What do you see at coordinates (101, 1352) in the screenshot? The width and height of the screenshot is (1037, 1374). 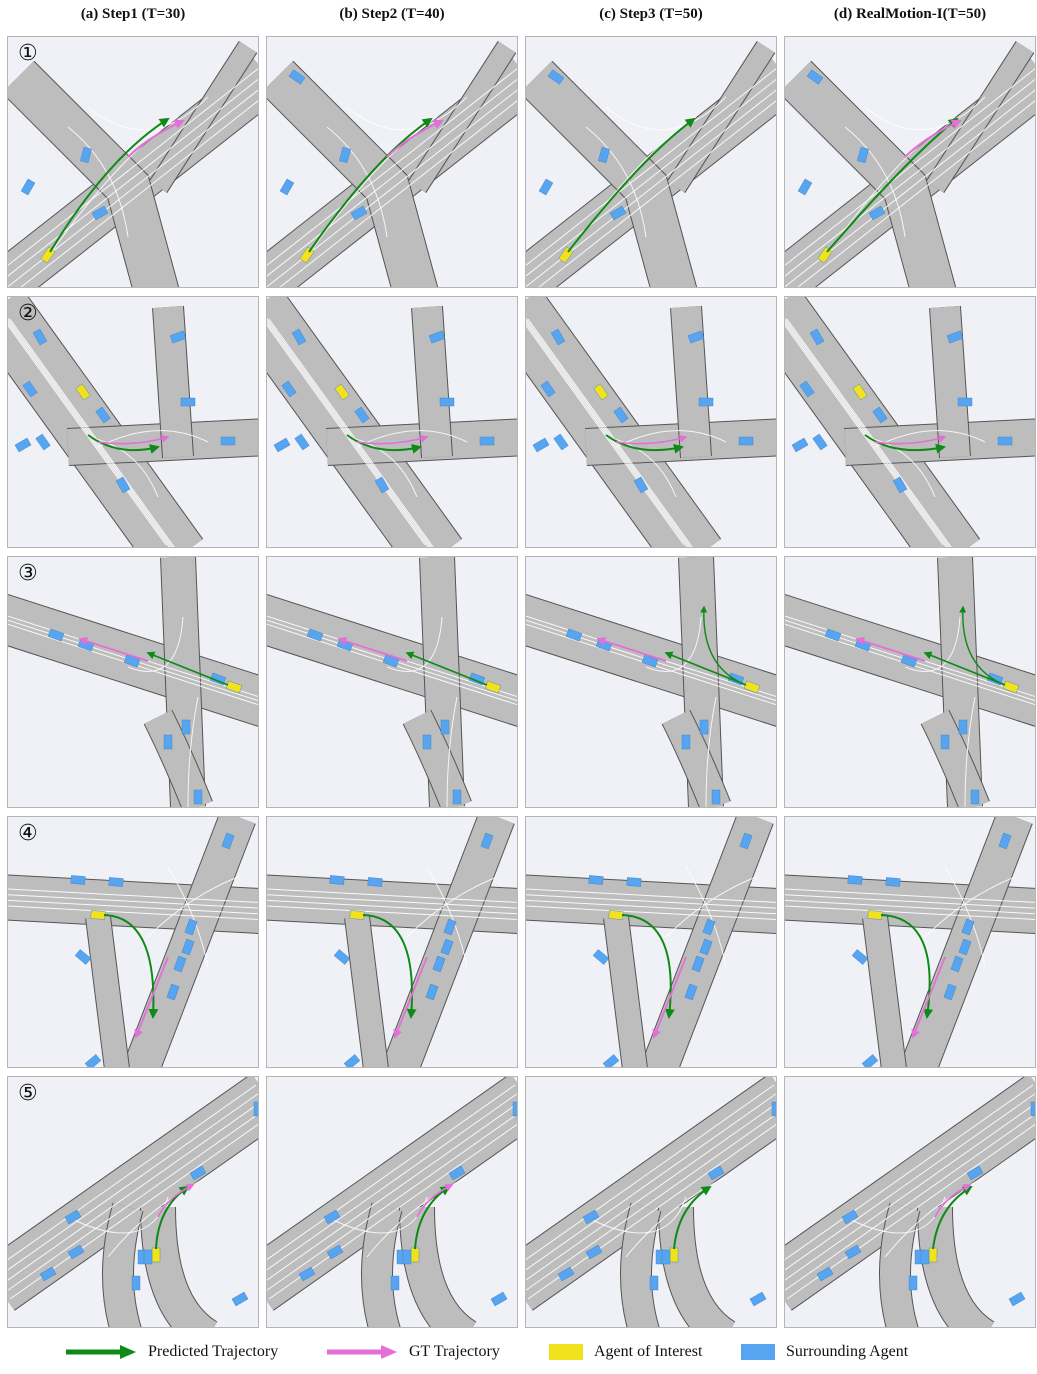 I see `predicted-arrow-icon` at bounding box center [101, 1352].